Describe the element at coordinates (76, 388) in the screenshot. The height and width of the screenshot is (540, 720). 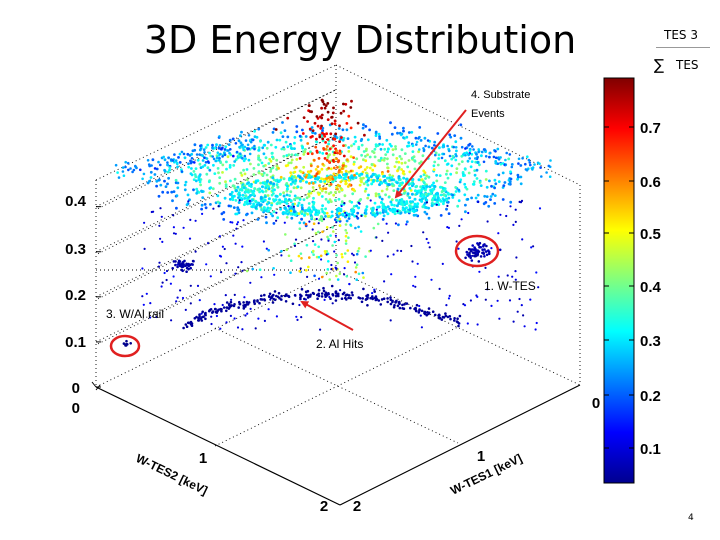
I see `z-tick-label: 0` at that location.